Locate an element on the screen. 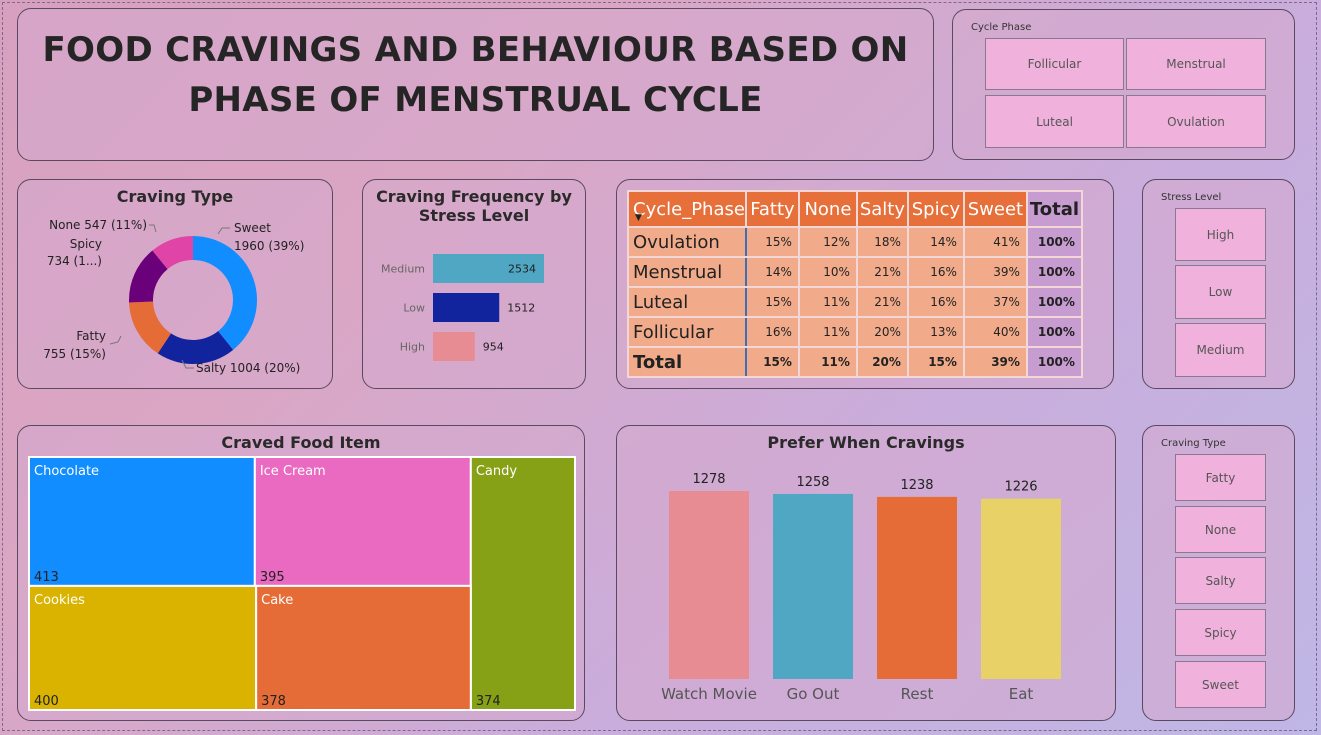  matrix-row-luteal: Luteal 15% 11% 21% 16% 37% 100% is located at coordinates (855, 302).